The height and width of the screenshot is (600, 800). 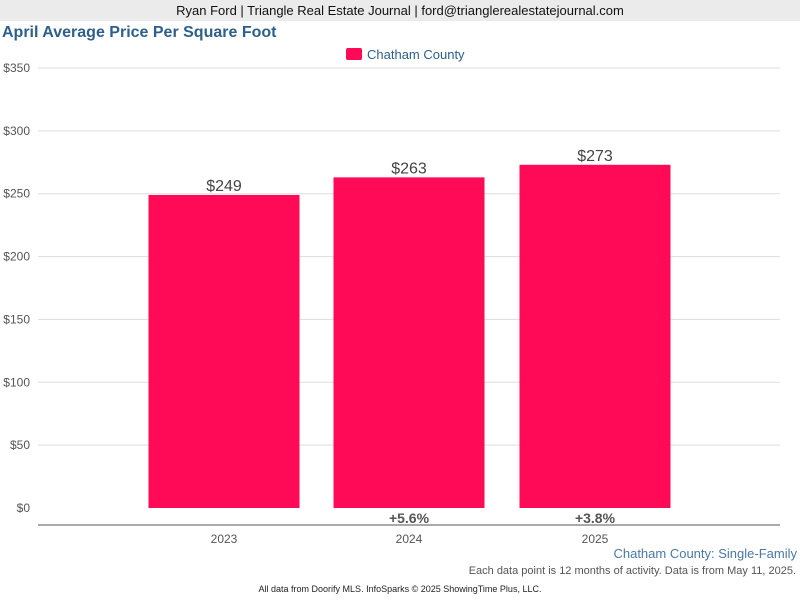 What do you see at coordinates (224, 351) in the screenshot?
I see `bar-2023` at bounding box center [224, 351].